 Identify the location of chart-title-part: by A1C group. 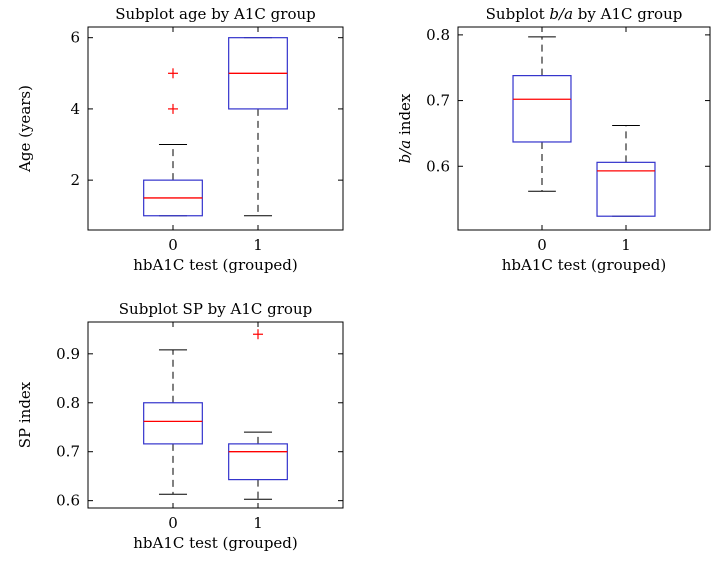
(627, 14).